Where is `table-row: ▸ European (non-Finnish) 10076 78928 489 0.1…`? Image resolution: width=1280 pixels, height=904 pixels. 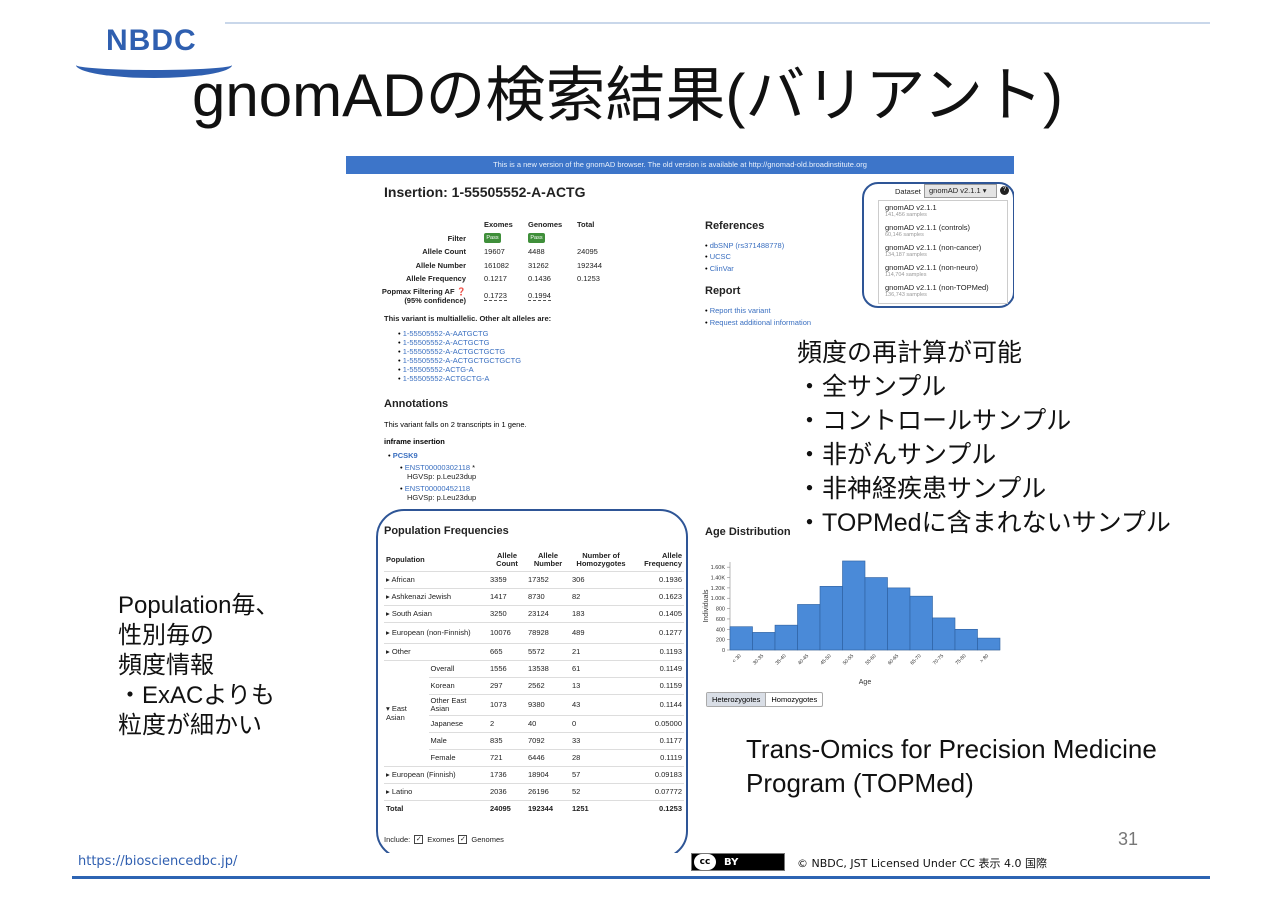 table-row: ▸ European (non-Finnish) 10076 78928 489 0.1… is located at coordinates (534, 632).